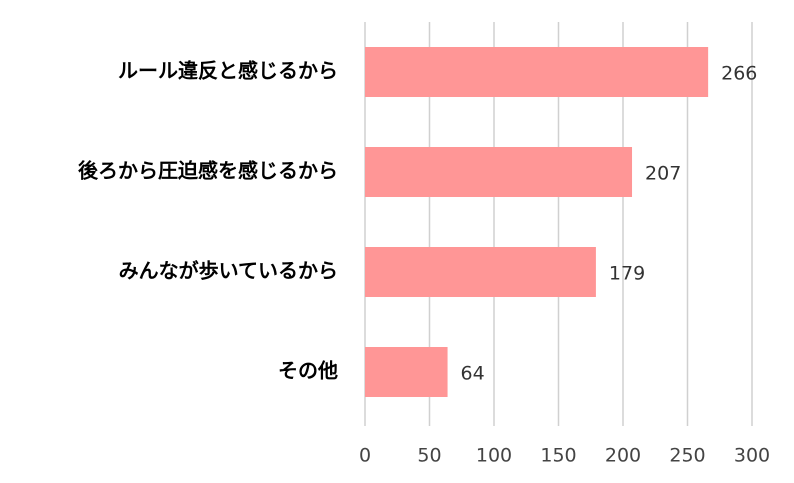 The image size is (794, 483). What do you see at coordinates (365, 456) in the screenshot?
I see `x-tick-label: 0` at bounding box center [365, 456].